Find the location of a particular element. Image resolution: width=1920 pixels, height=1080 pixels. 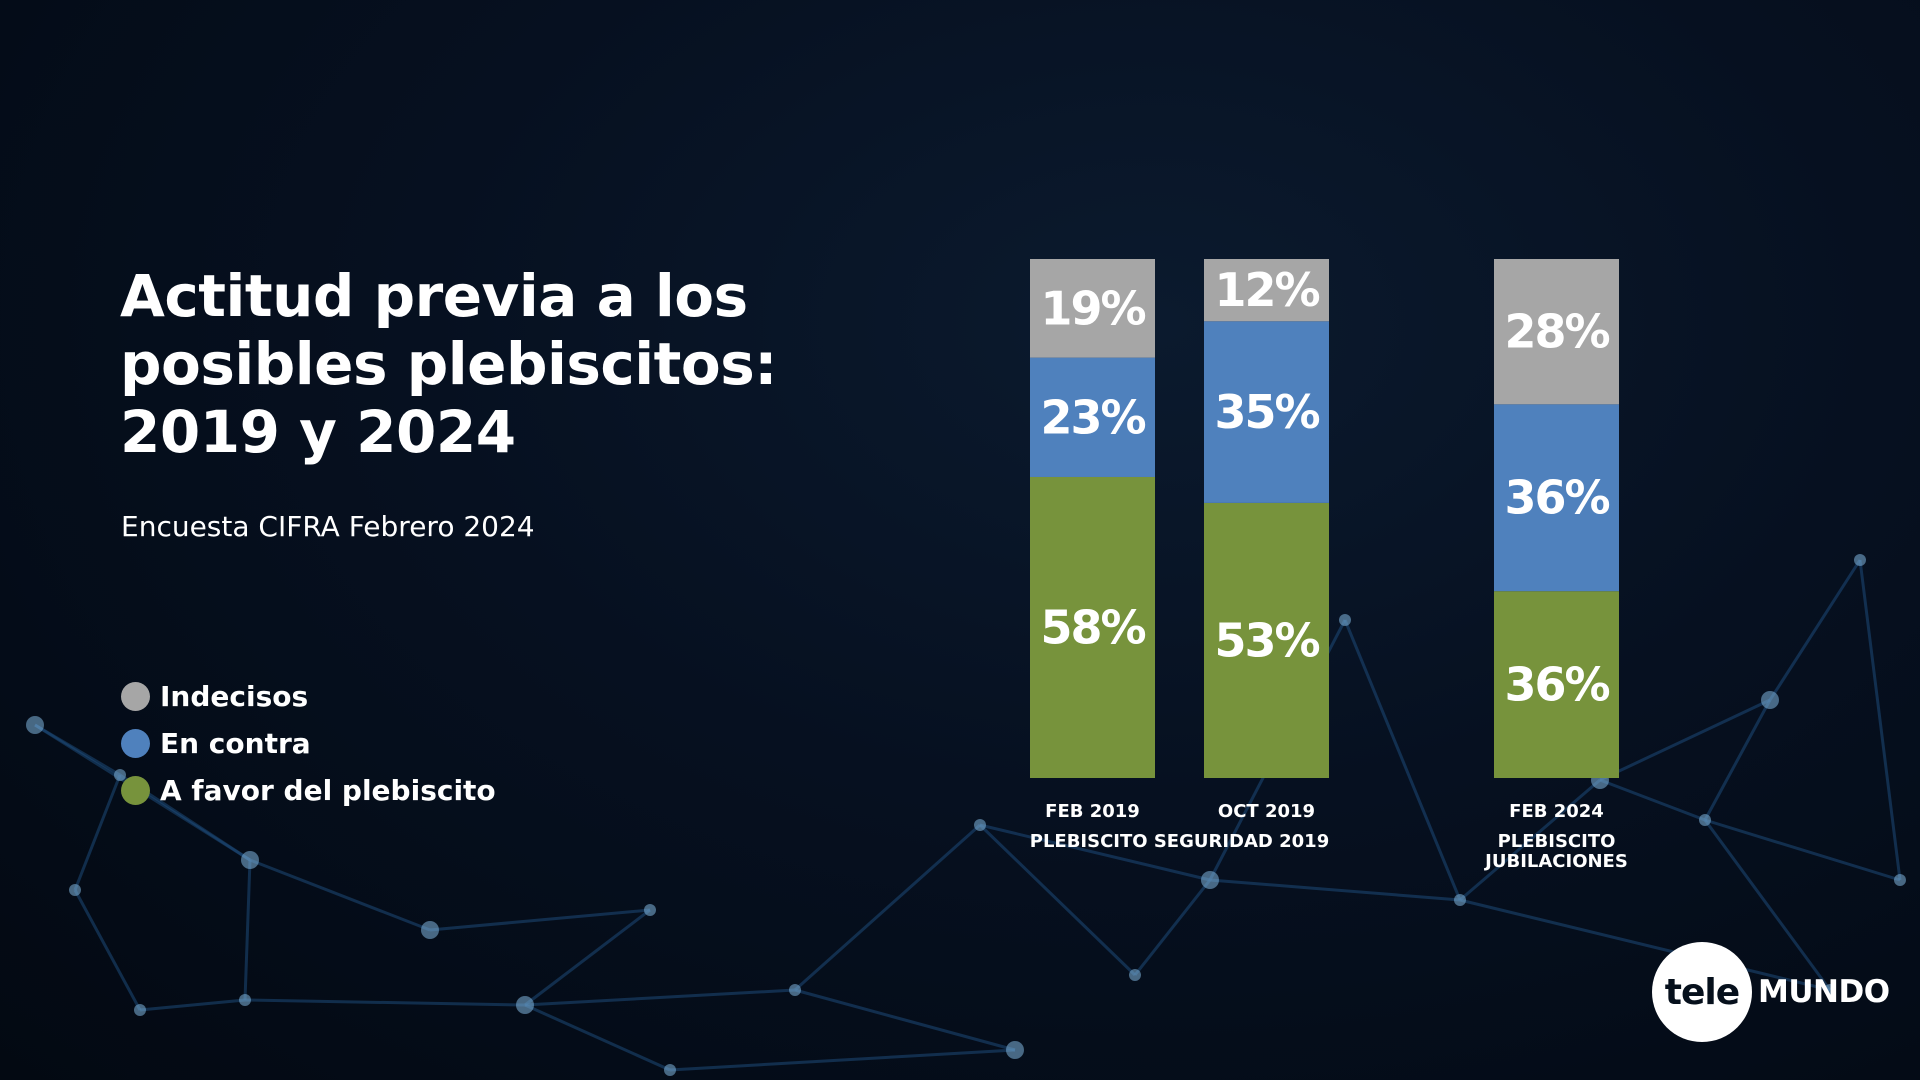

data-label: 12% is located at coordinates (1266, 290).